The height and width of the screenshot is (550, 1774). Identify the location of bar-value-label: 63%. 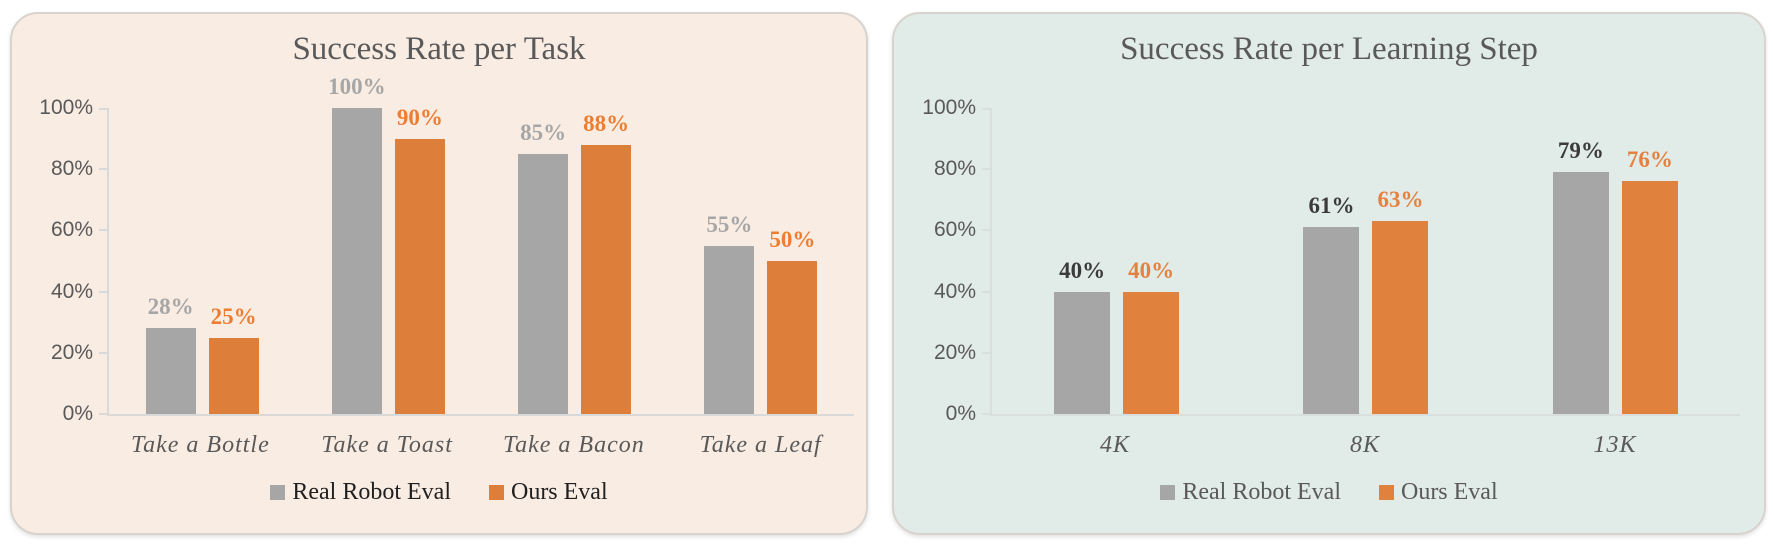
(1400, 200).